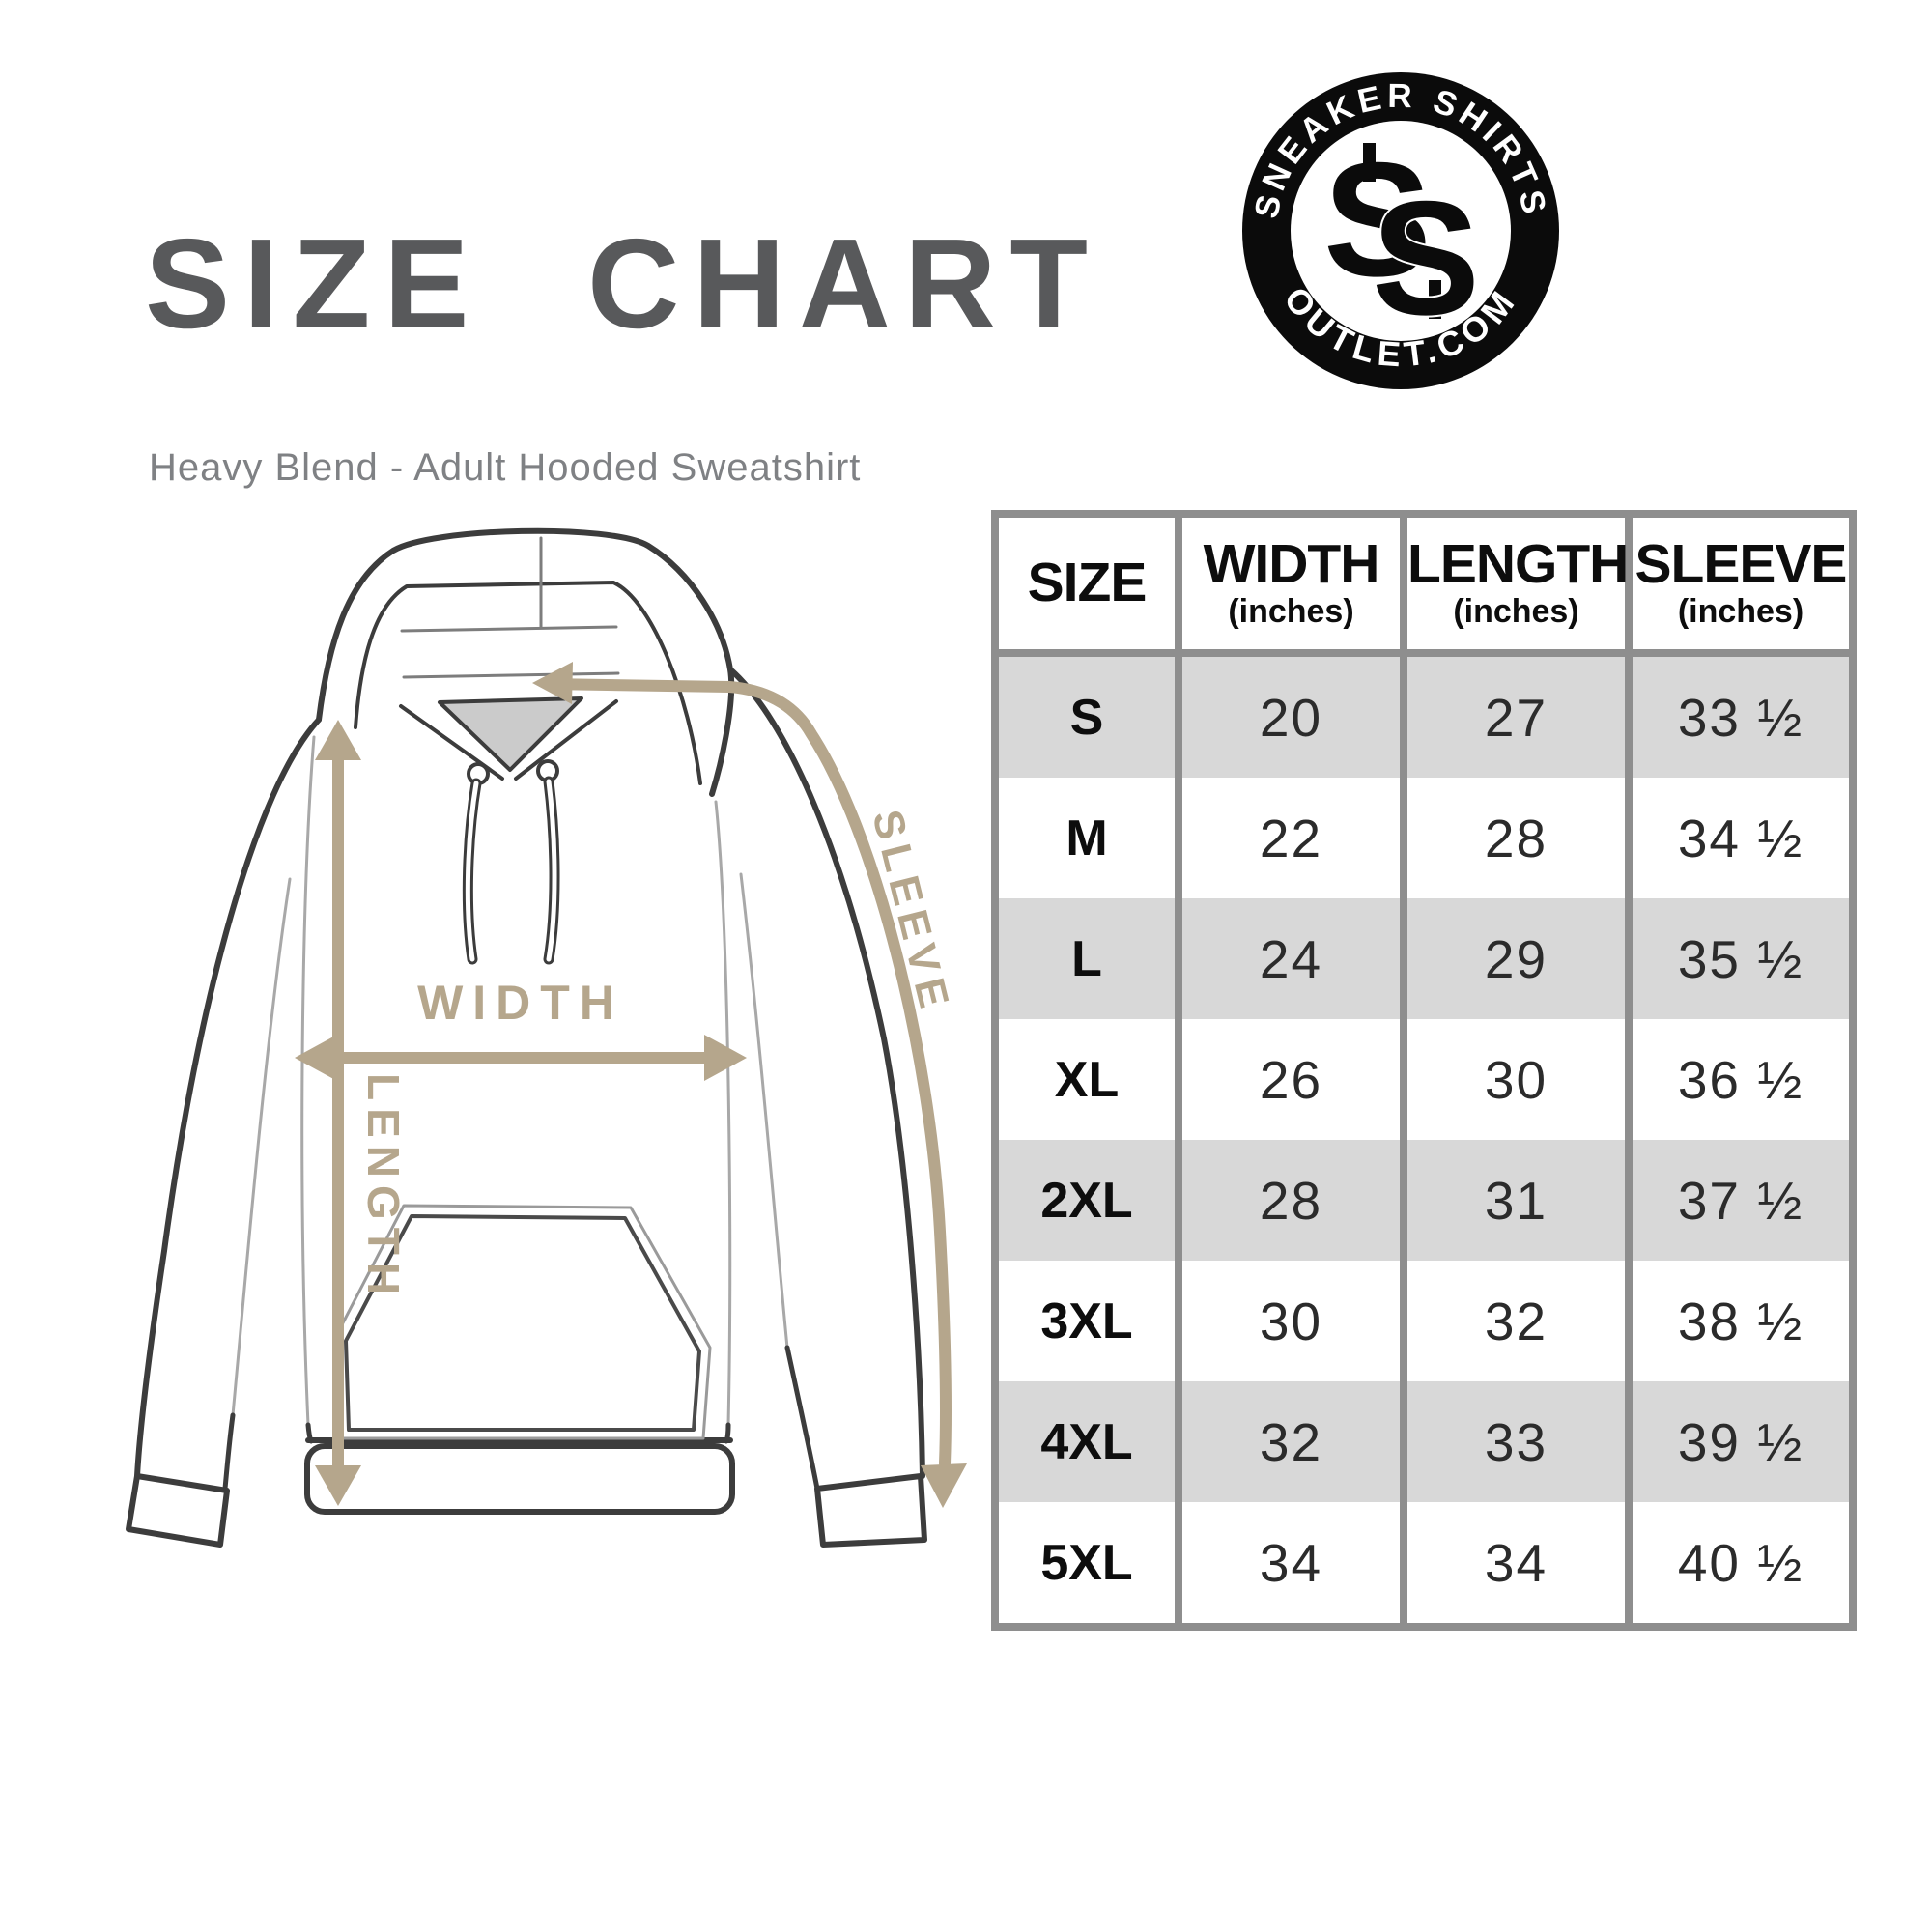  I want to click on logo-inner-disc, so click(1401, 231).